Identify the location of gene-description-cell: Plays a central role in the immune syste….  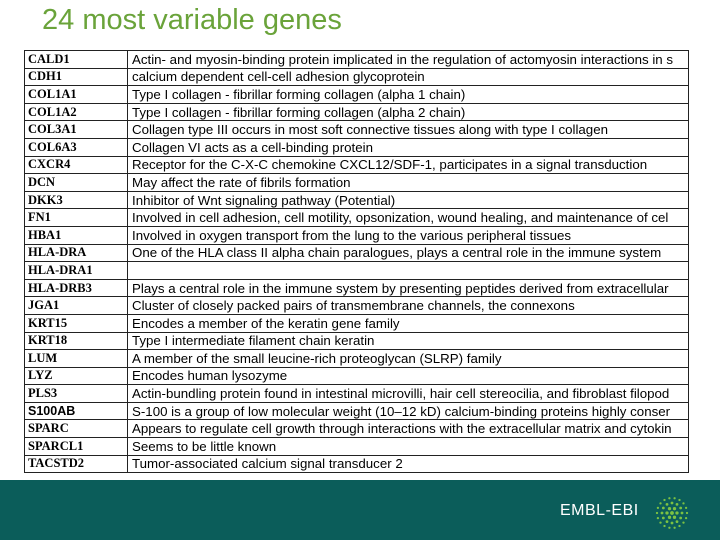
(408, 288).